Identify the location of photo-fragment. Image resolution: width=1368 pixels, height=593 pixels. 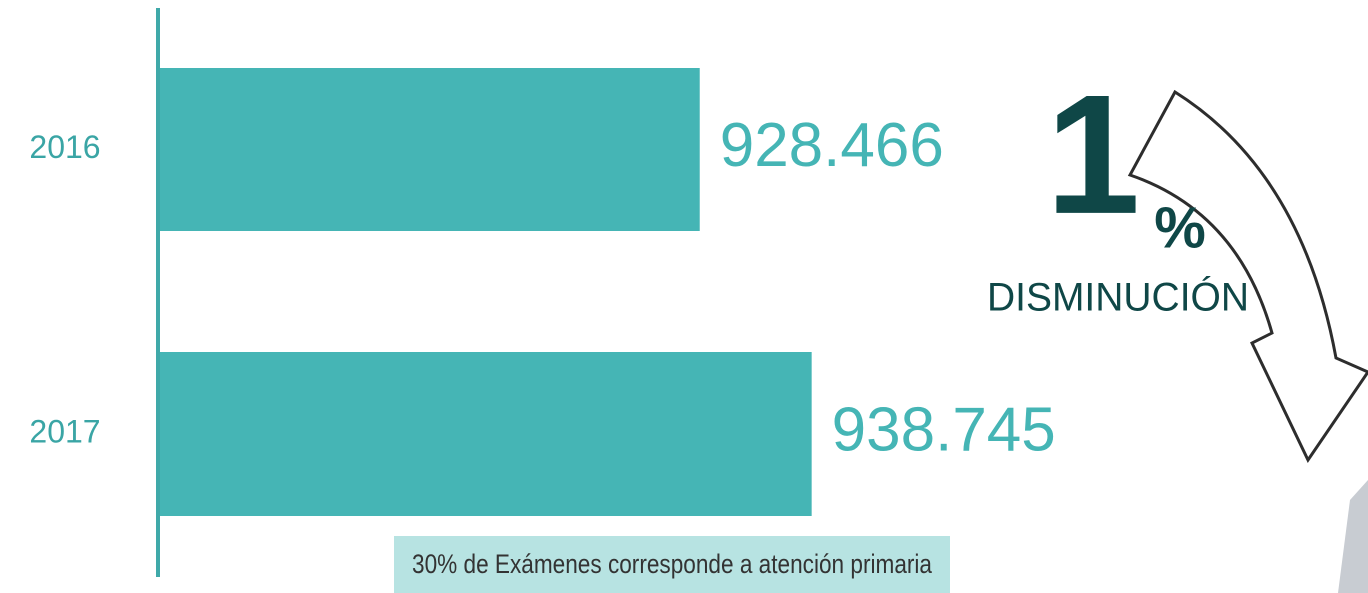
(1353, 536).